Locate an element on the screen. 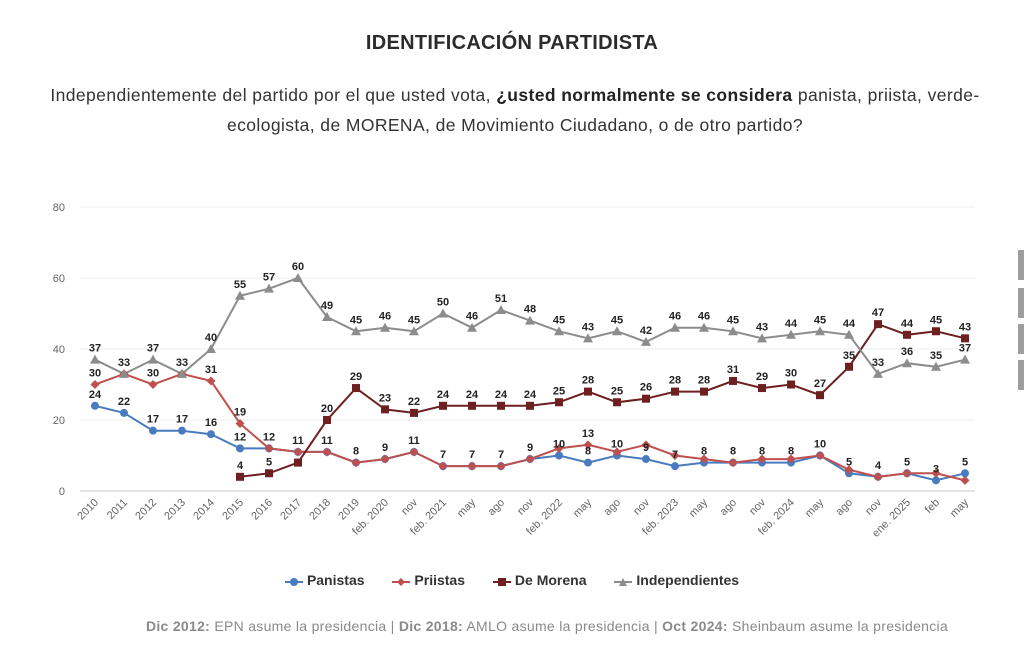 Image resolution: width=1024 pixels, height=663 pixels. y-tick-label: 60 is located at coordinates (59, 279).